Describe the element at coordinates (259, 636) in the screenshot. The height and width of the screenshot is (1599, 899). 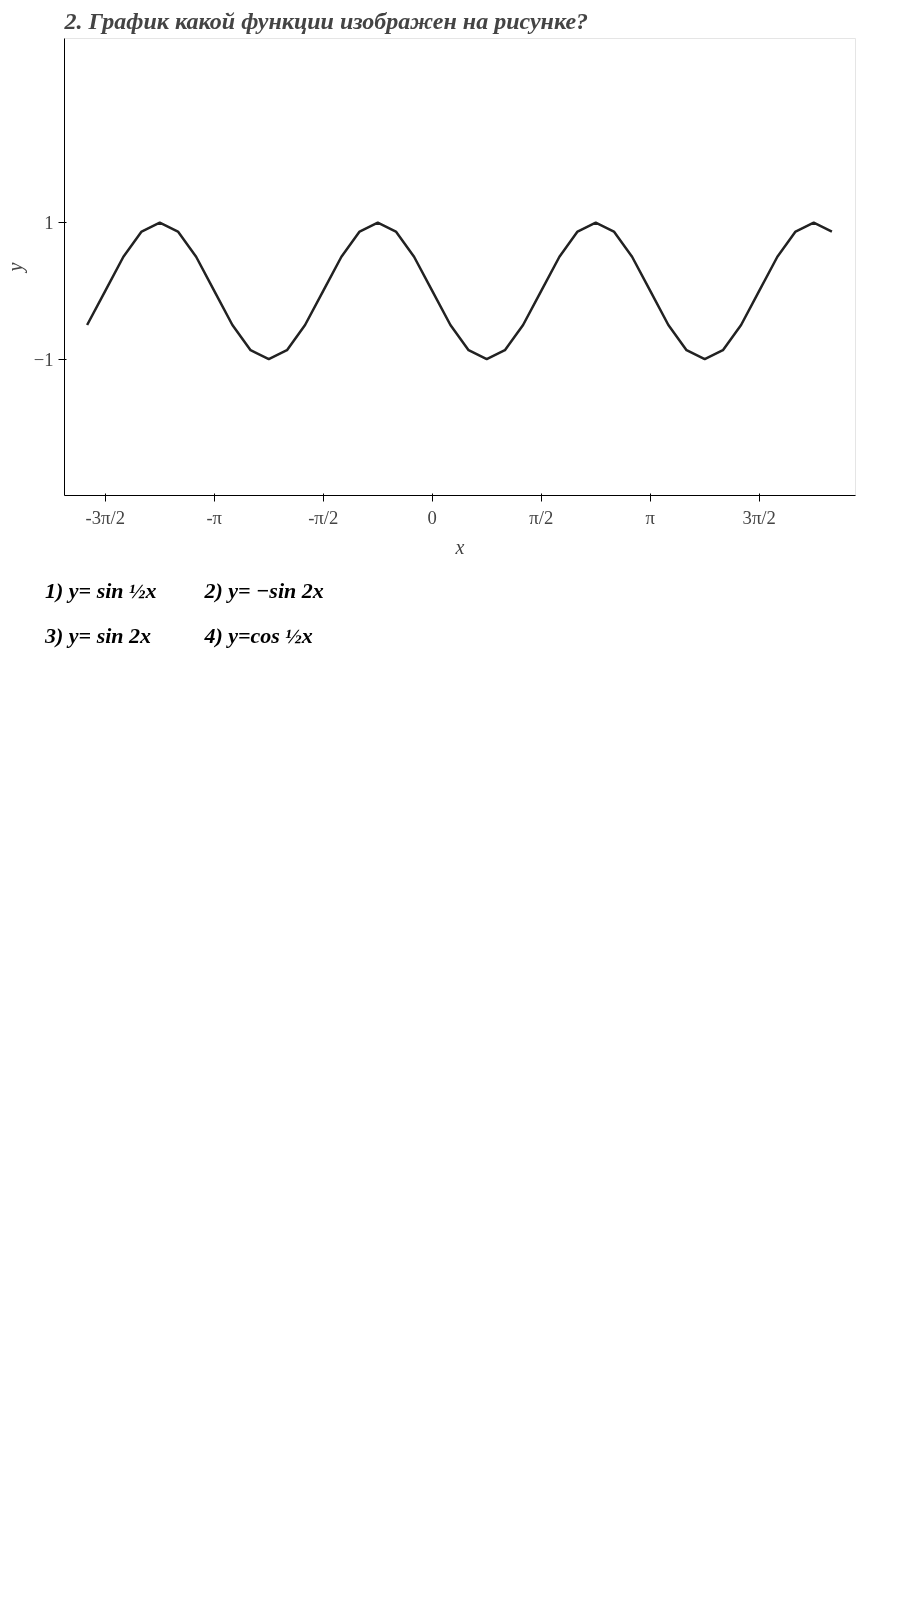
I see `text: 4) y=cos ½x` at that location.